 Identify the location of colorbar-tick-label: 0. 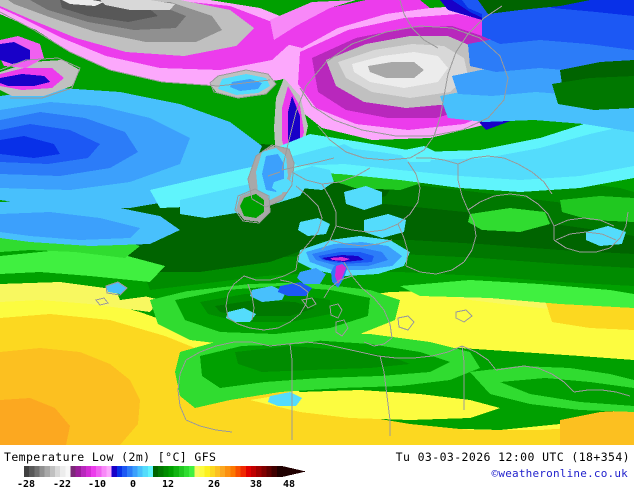
(133, 484).